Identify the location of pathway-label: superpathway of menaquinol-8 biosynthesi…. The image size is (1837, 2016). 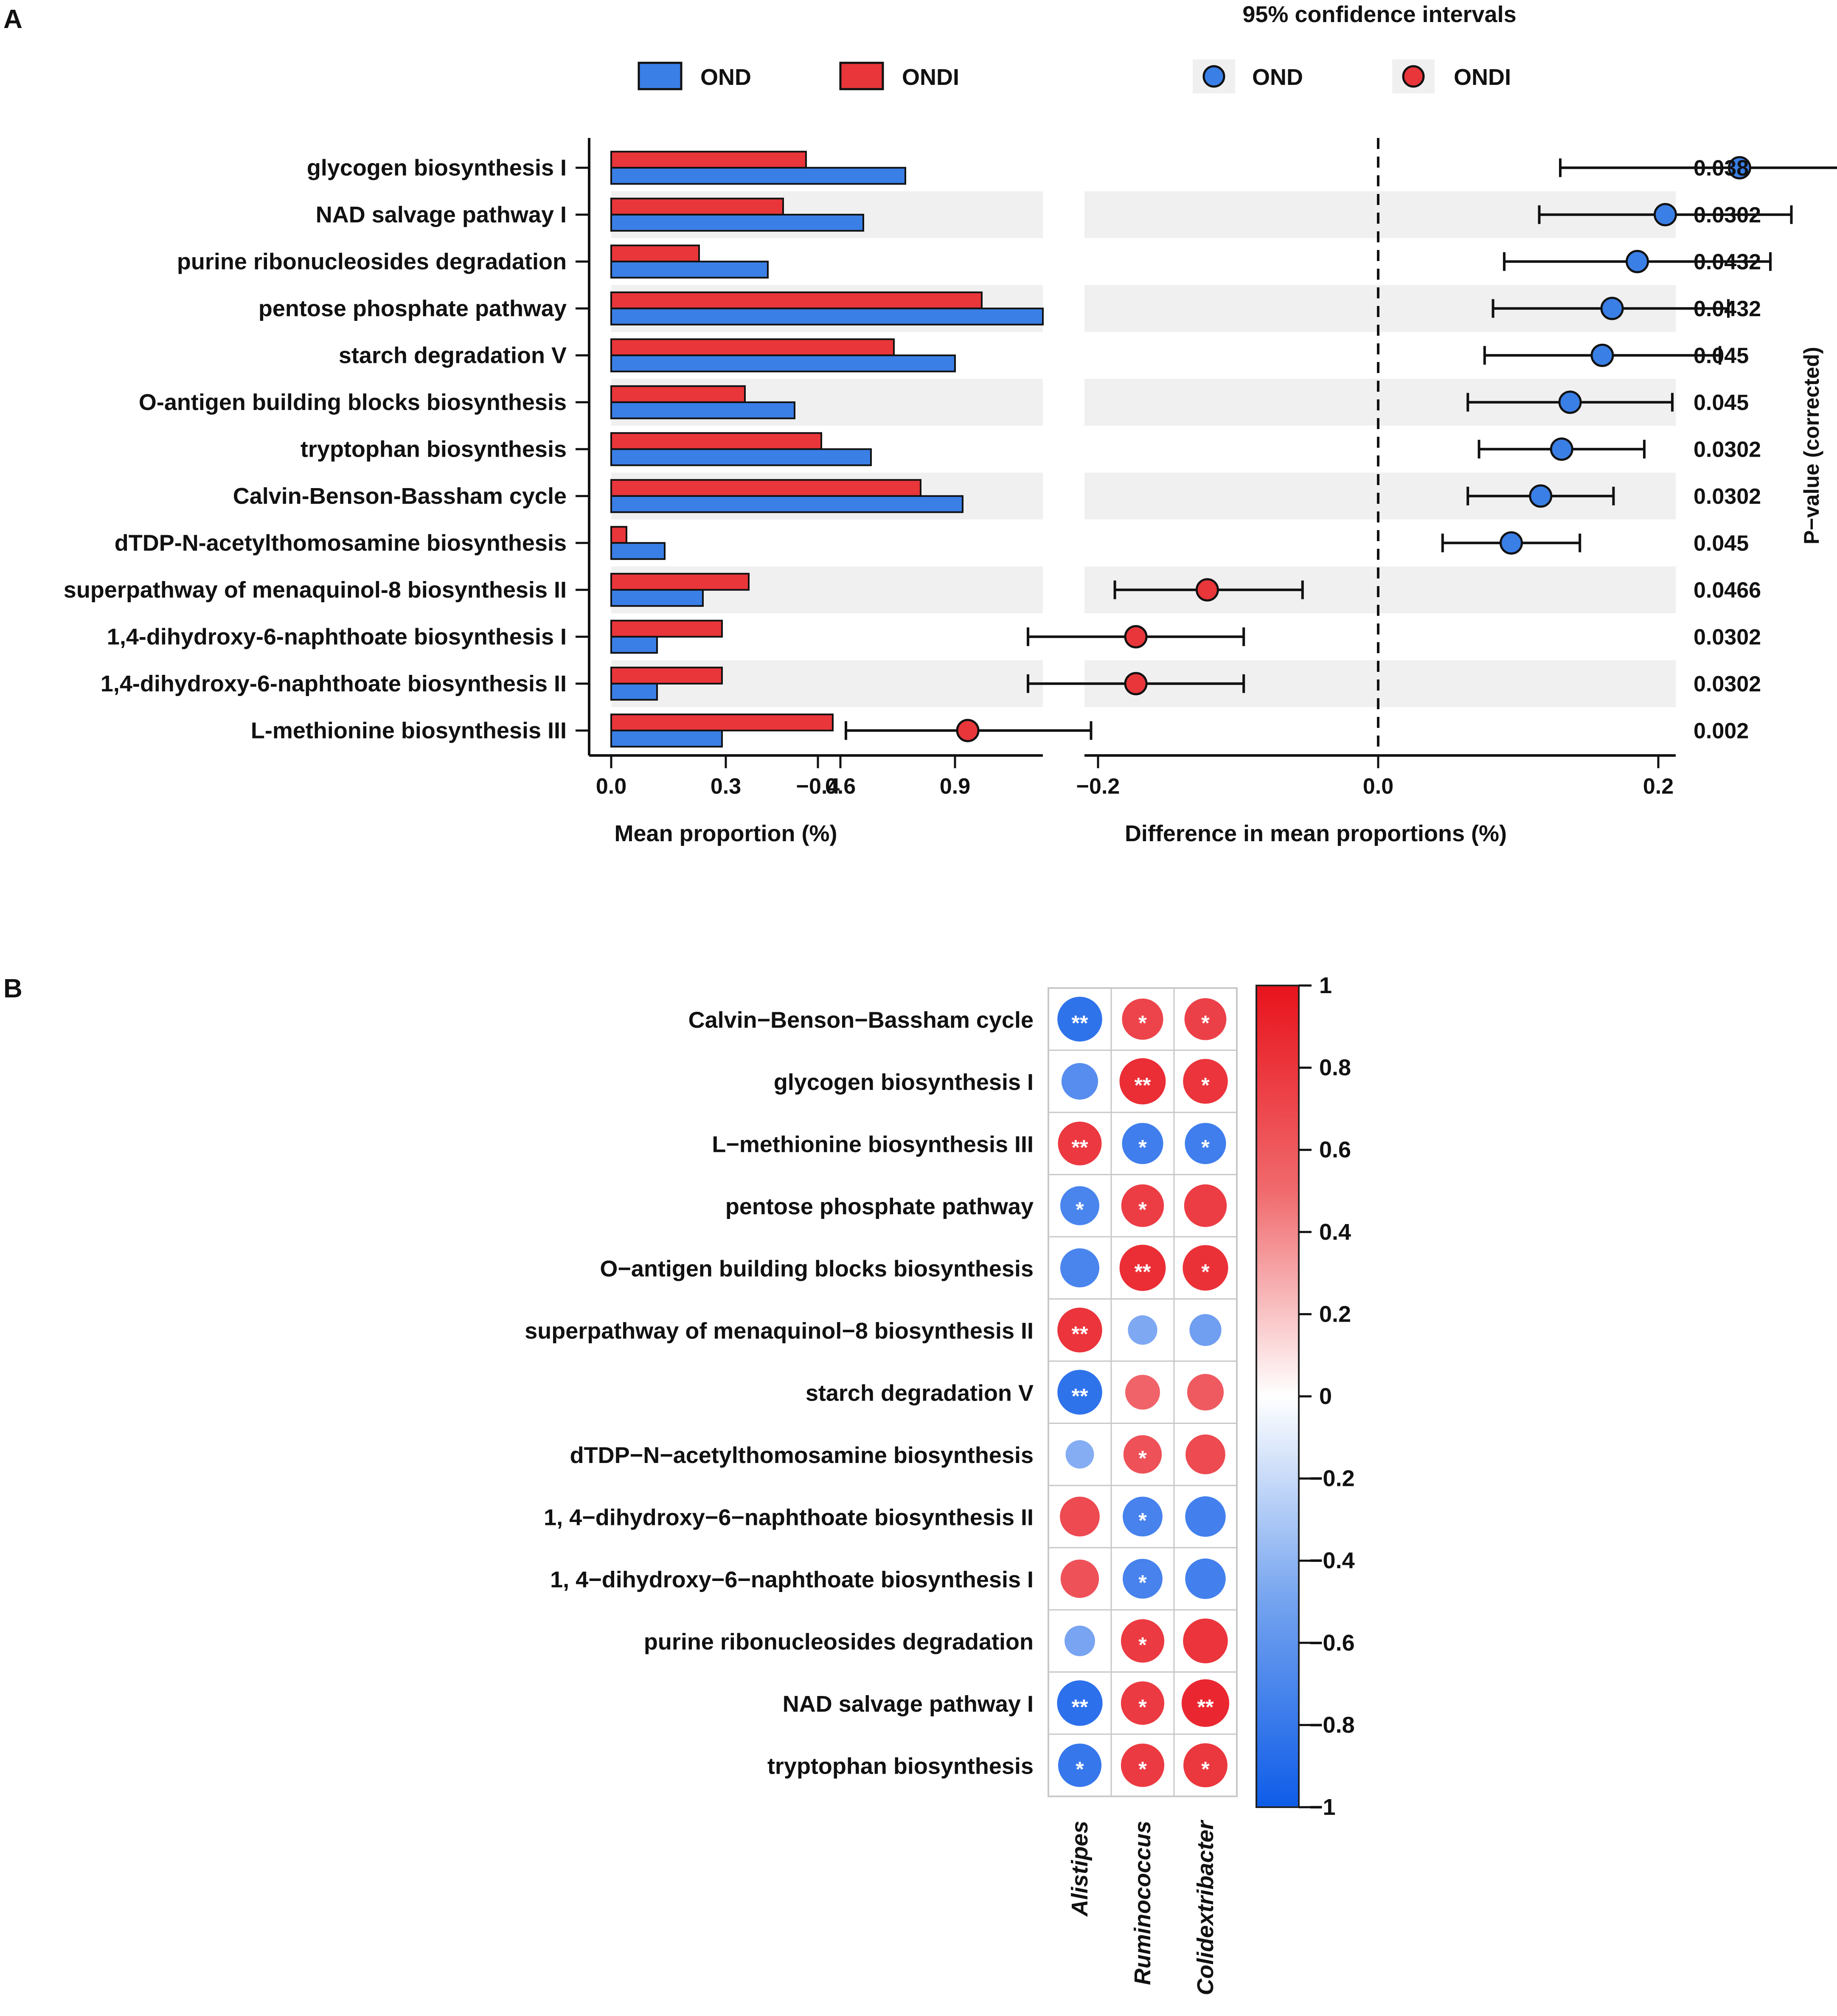
(316, 590).